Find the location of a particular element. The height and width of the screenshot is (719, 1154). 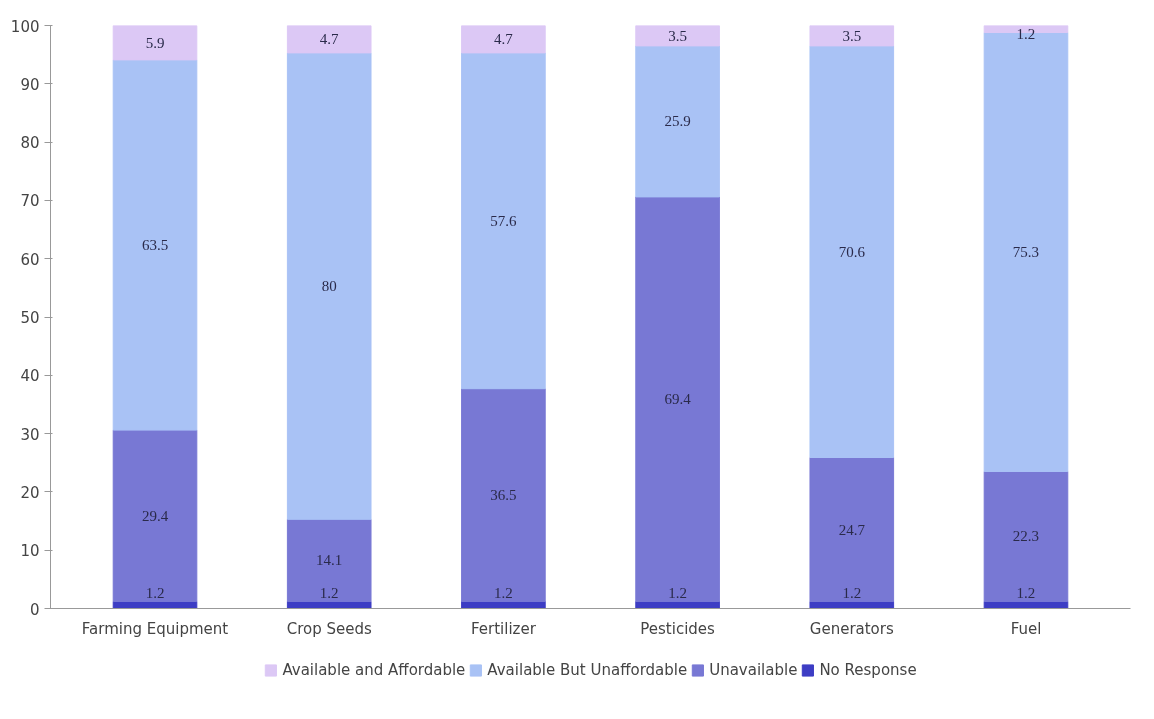

y-tick-label: 20 is located at coordinates (30, 492).